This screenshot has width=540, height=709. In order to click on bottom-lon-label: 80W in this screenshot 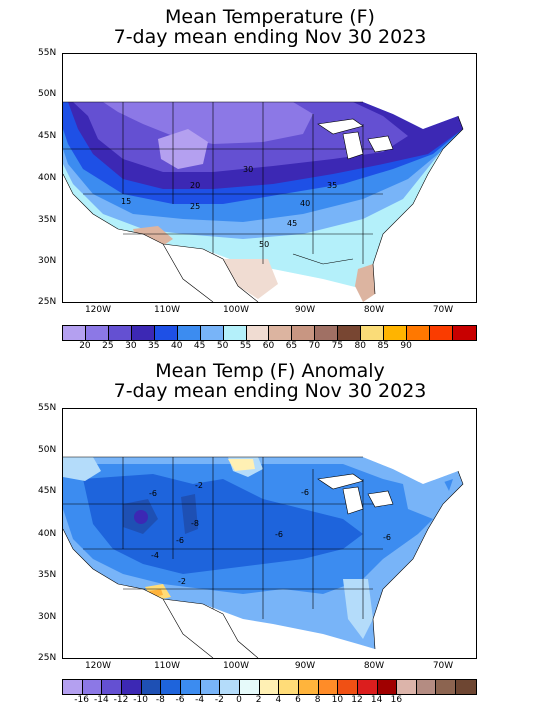, I will do `click(374, 666)`.